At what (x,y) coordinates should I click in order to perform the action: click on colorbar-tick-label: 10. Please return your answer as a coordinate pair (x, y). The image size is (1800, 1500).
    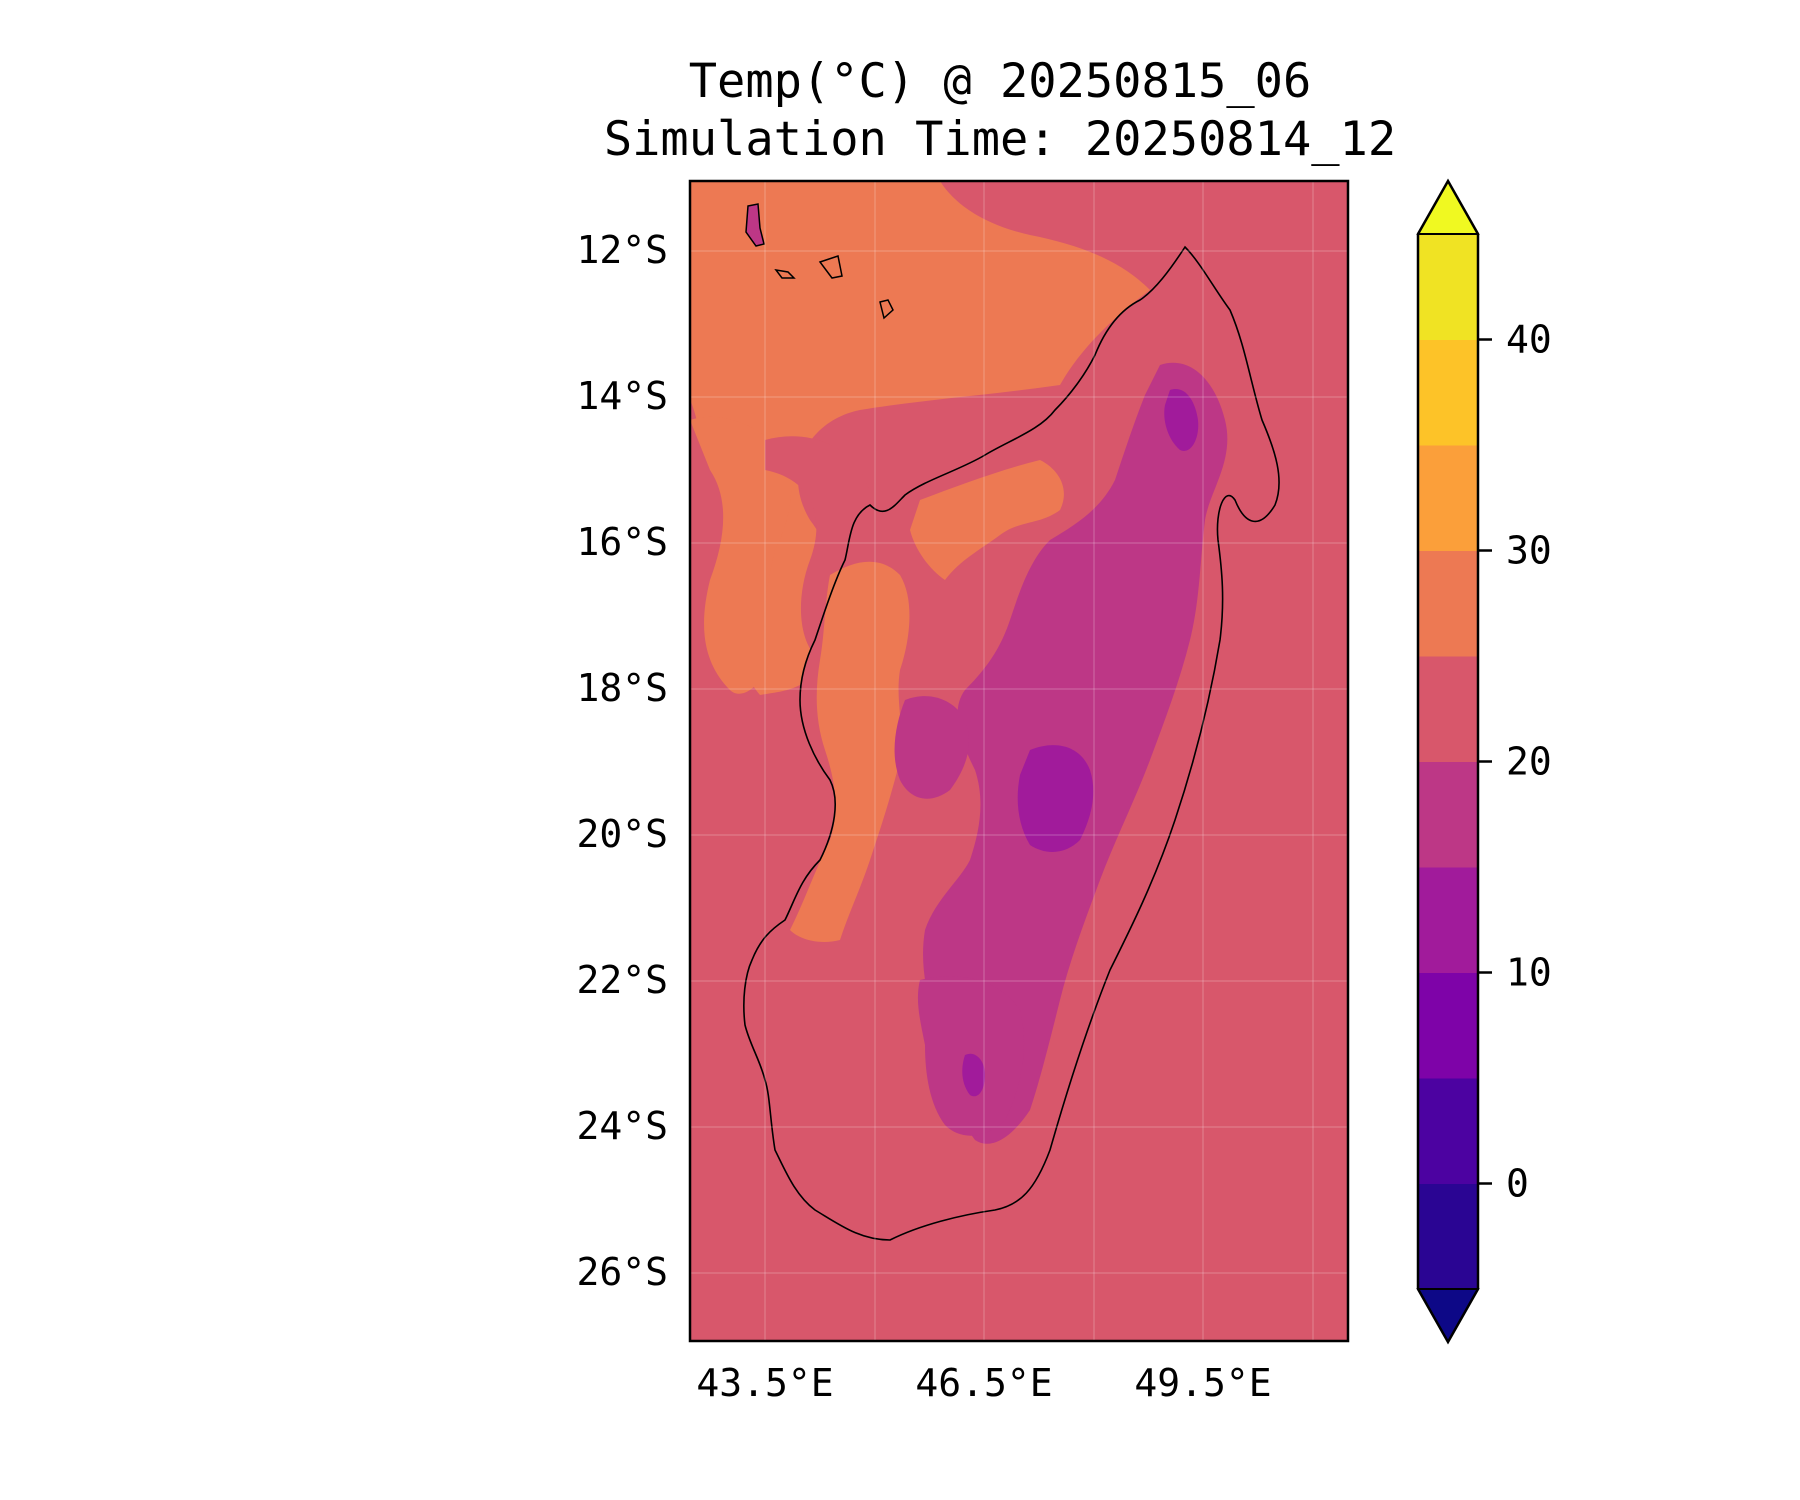
    Looking at the image, I should click on (1529, 973).